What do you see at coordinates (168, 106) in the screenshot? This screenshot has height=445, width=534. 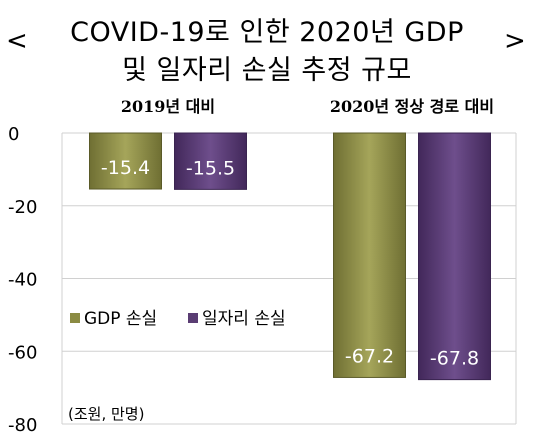 I see `category-label: 2019년 대비` at bounding box center [168, 106].